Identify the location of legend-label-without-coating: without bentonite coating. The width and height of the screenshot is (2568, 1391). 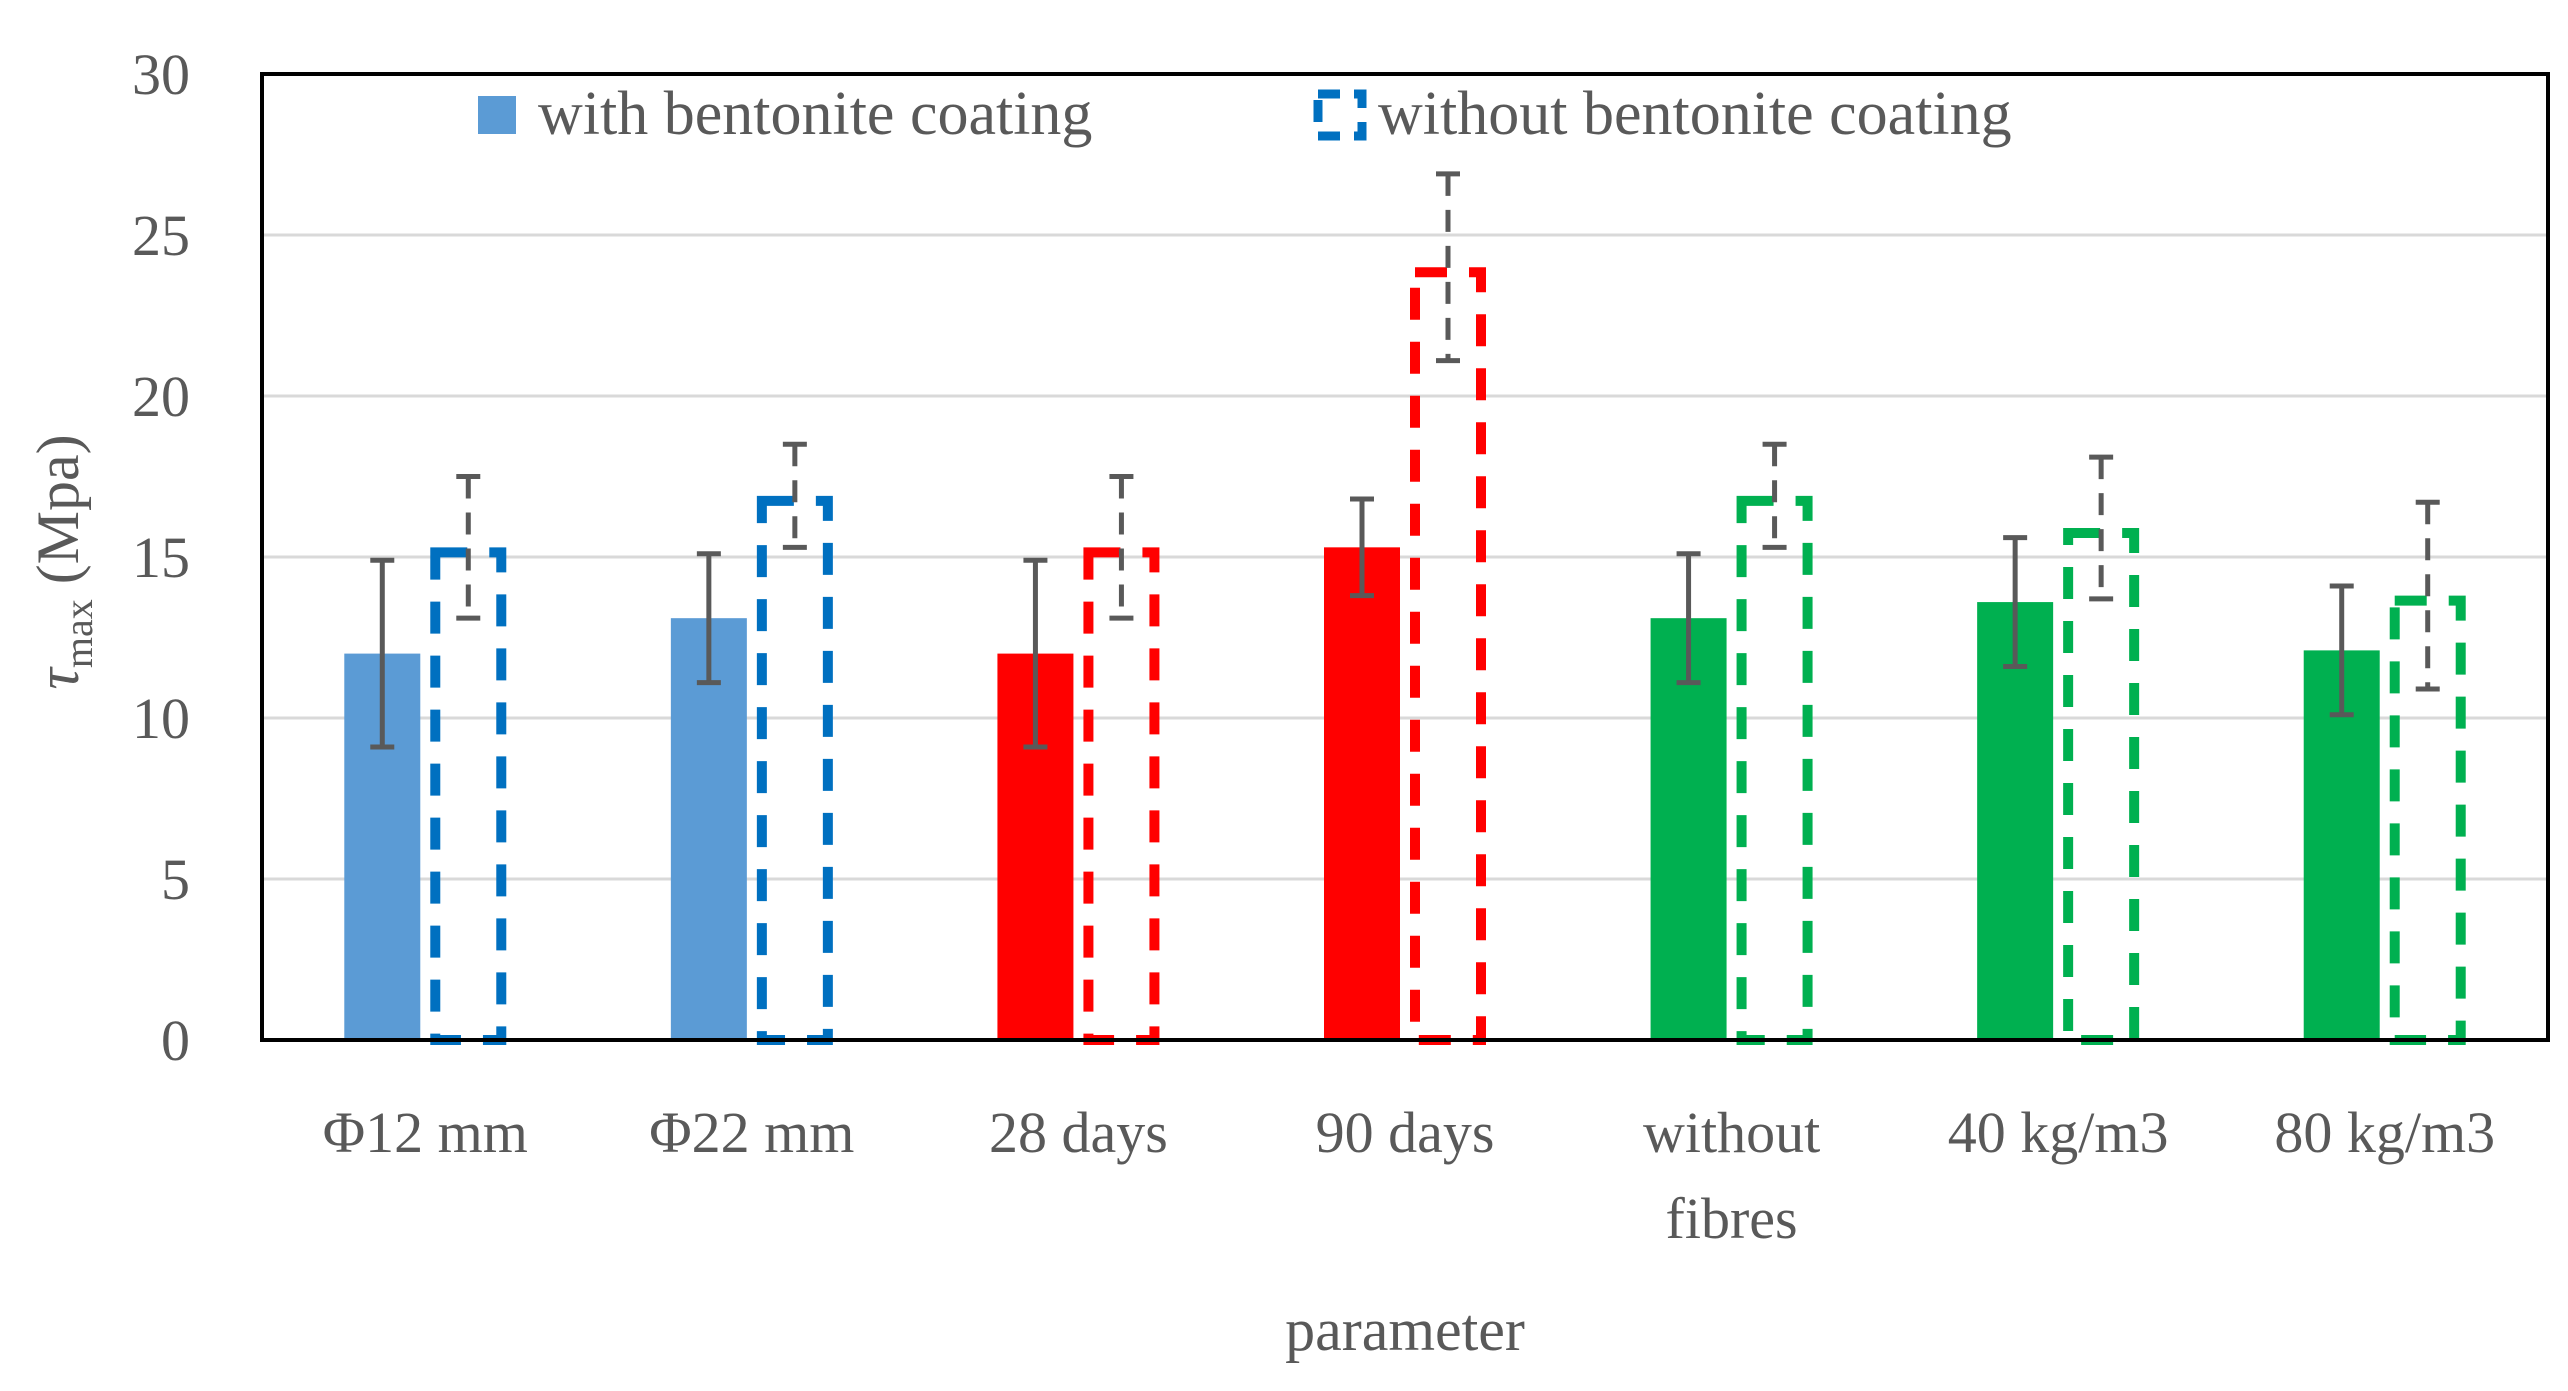
(1695, 114).